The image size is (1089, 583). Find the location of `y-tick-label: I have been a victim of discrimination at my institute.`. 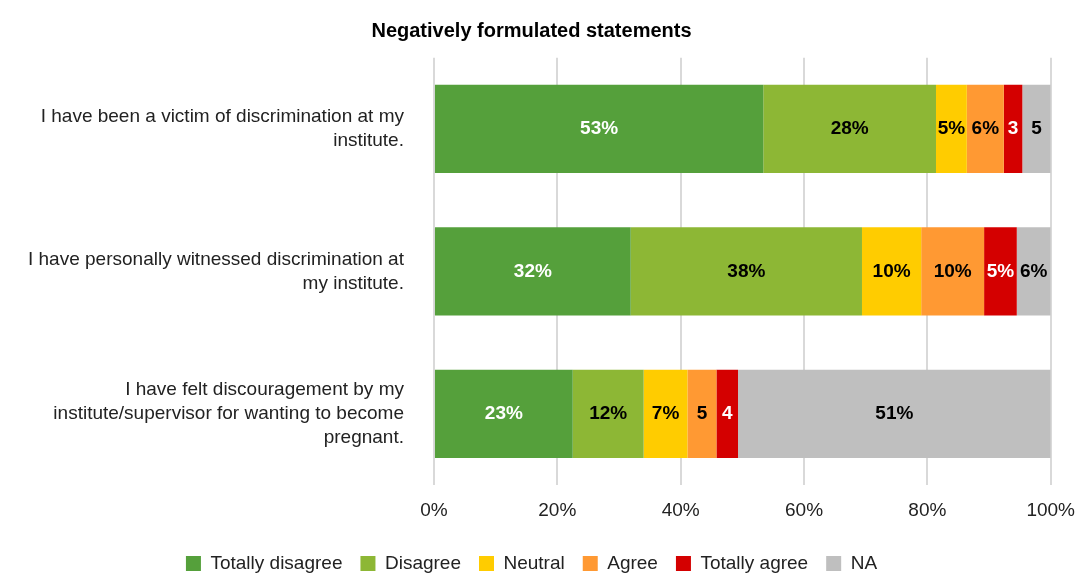

y-tick-label: I have been a victim of discrimination at my institute. is located at coordinates (222, 127).